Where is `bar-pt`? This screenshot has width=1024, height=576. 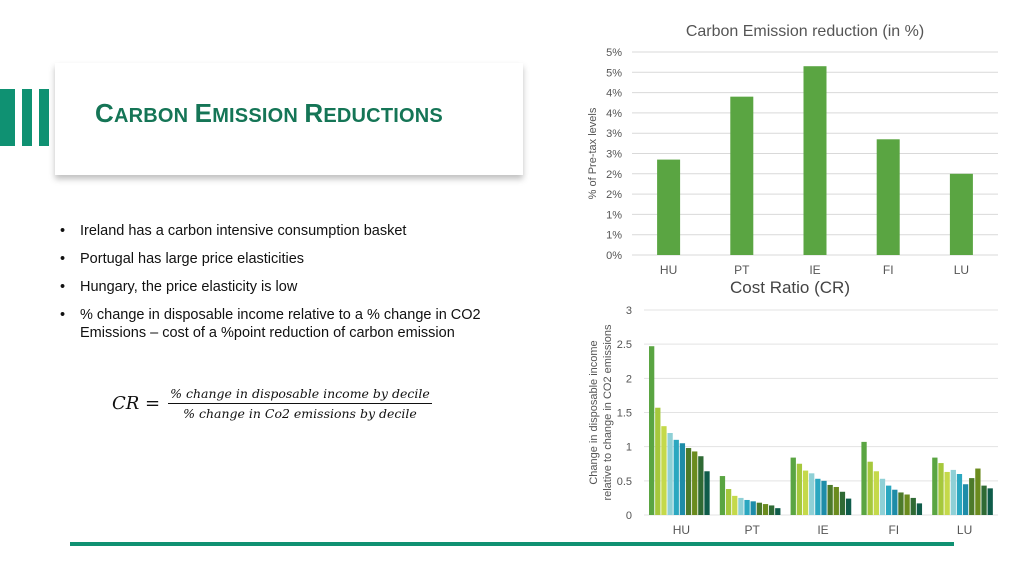 bar-pt is located at coordinates (742, 175).